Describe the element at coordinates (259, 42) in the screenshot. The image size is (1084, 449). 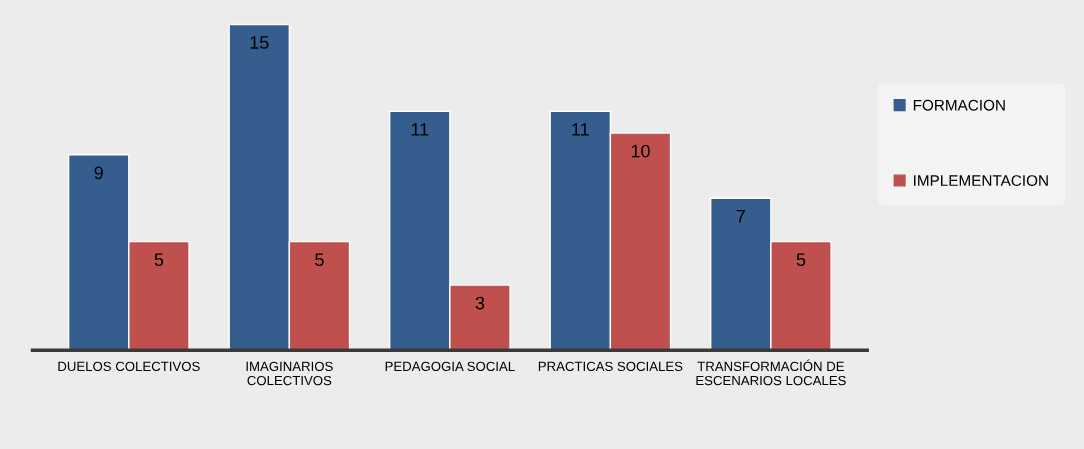
I see `data-label: 15` at that location.